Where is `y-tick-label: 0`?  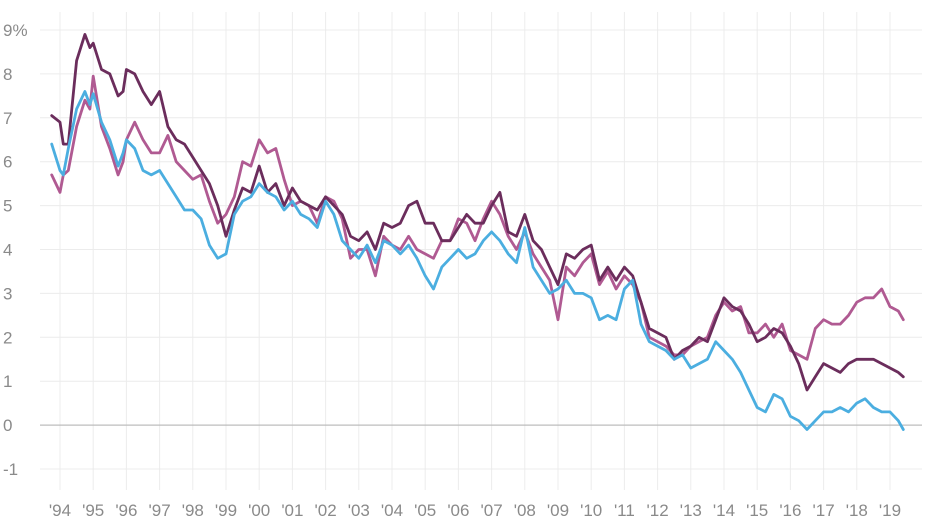
y-tick-label: 0 is located at coordinates (7, 425).